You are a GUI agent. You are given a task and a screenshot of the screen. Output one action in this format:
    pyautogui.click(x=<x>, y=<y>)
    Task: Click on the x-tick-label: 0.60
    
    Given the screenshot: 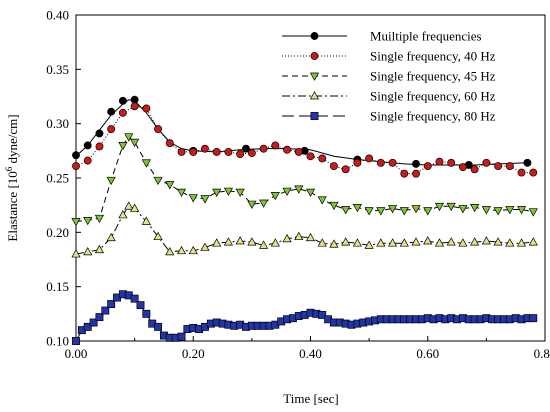 What is the action you would take?
    pyautogui.click(x=427, y=353)
    